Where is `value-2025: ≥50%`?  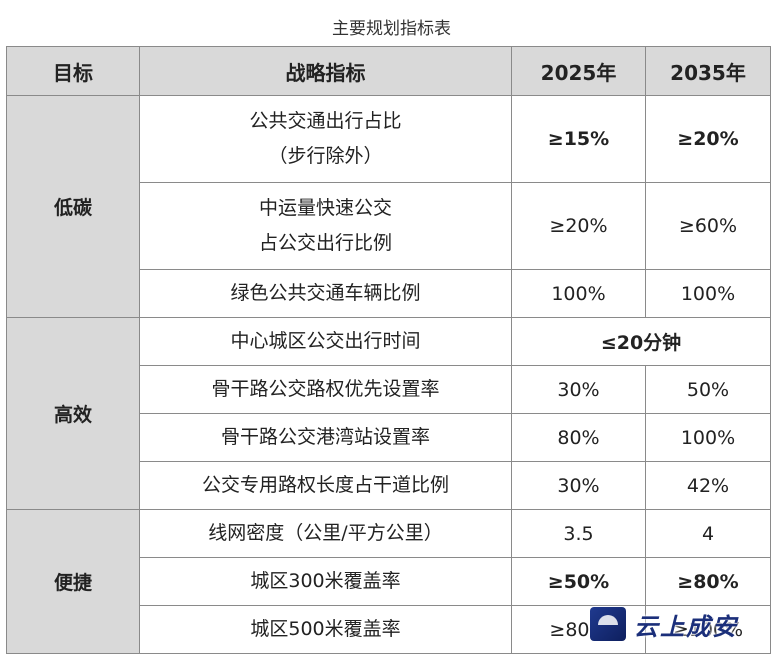
value-2025: ≥50% is located at coordinates (578, 581).